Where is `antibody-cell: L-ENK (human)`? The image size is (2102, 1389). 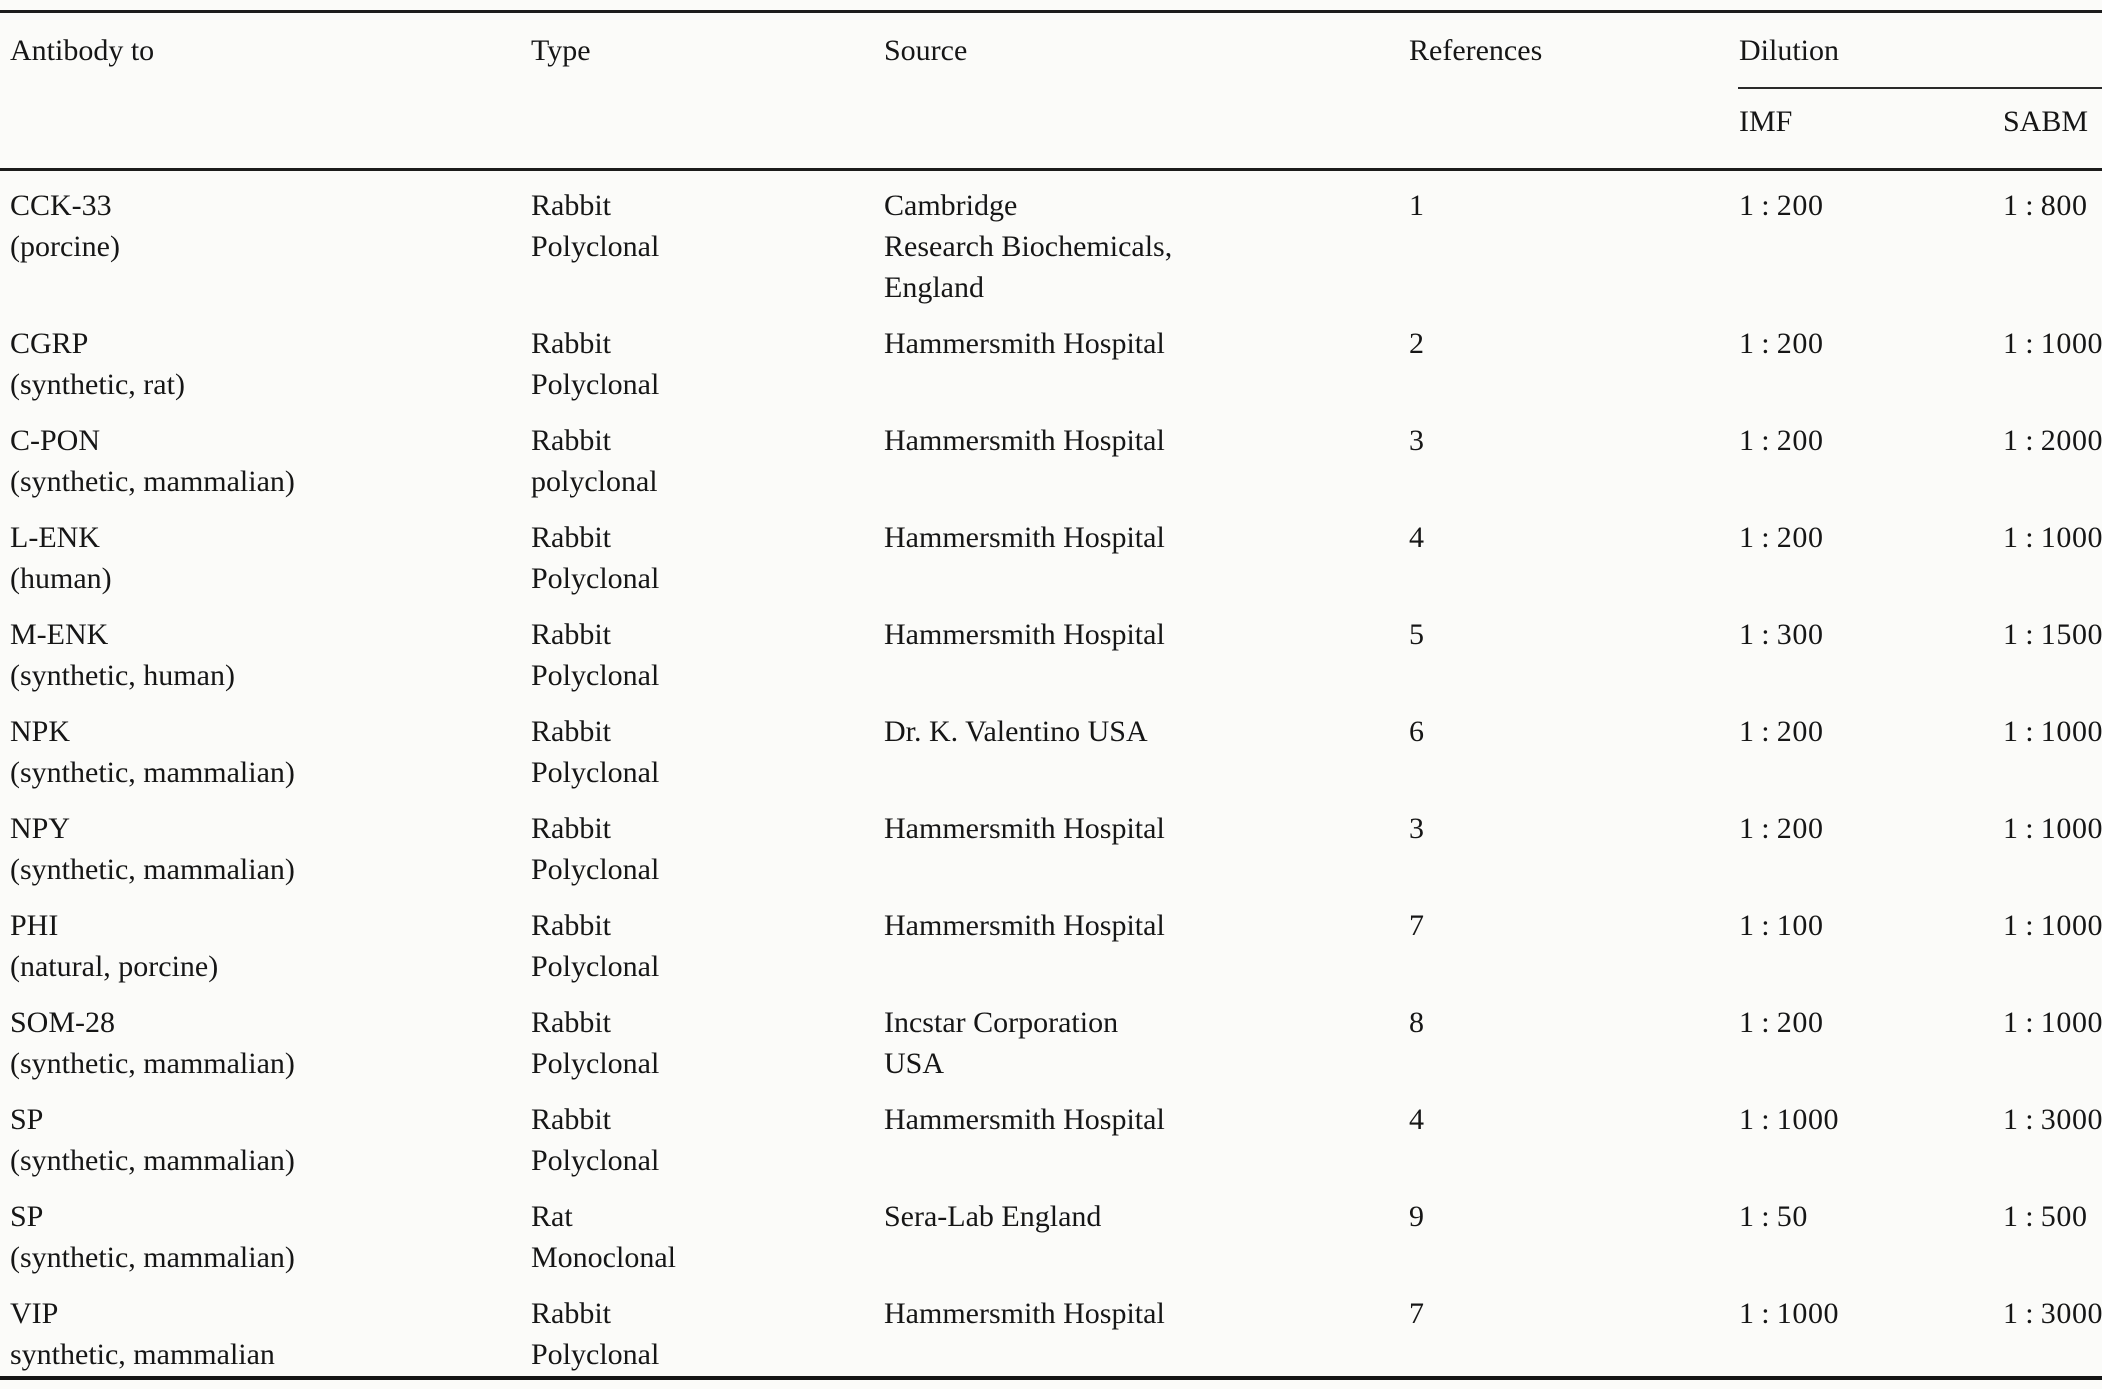
antibody-cell: L-ENK (human) is located at coordinates (265, 551).